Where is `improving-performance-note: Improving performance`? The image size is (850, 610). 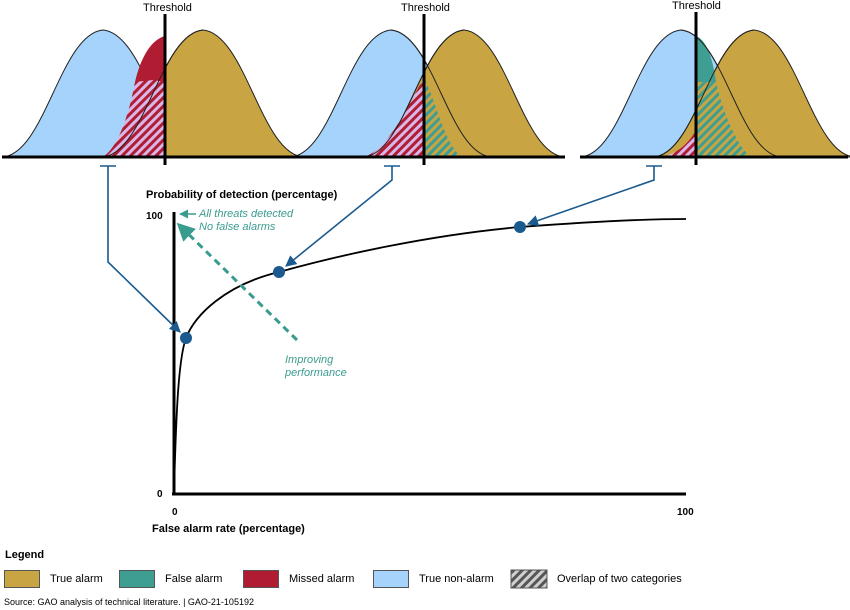
improving-performance-note: Improving performance is located at coordinates (316, 367).